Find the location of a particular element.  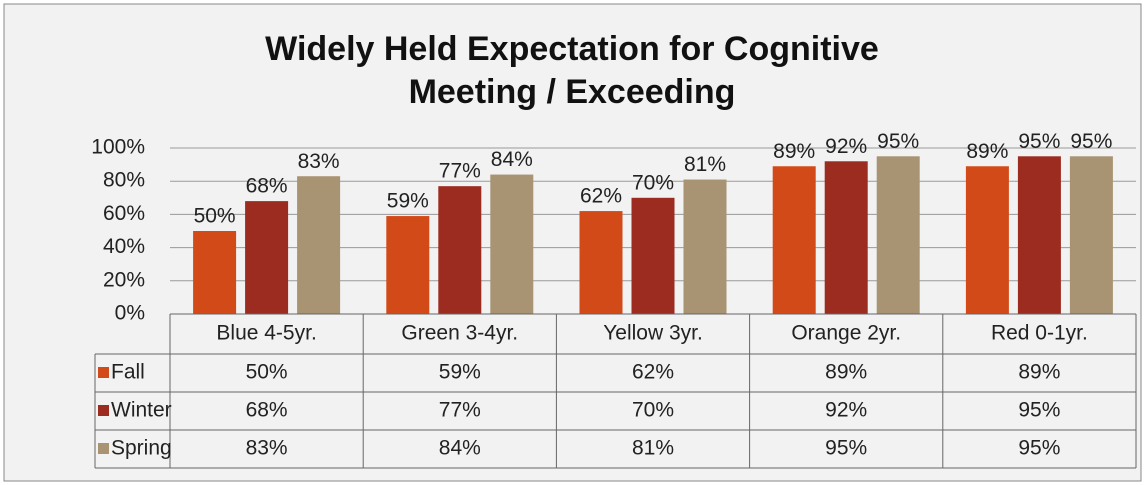

y-tick-label: 40% is located at coordinates (124, 246).